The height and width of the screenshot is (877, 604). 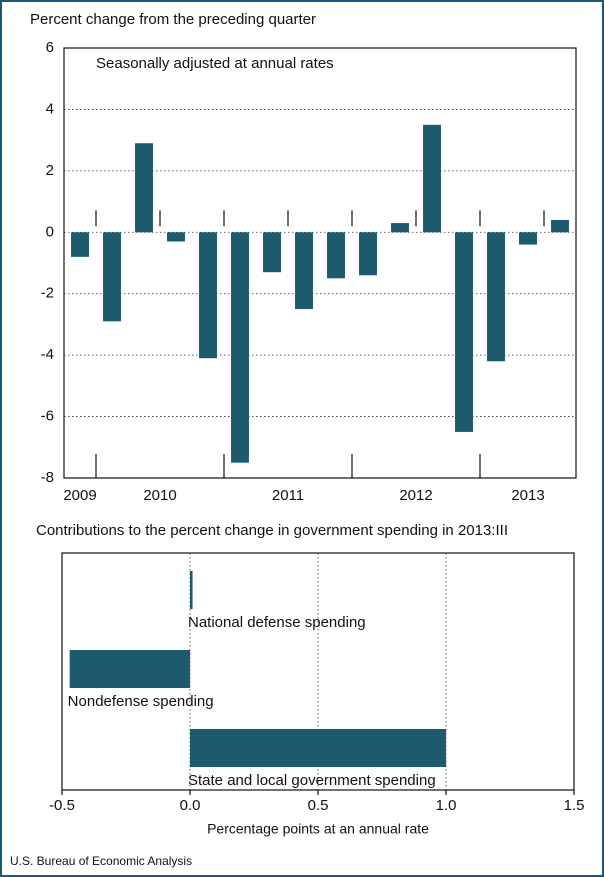 I want to click on y-tick-label: 2, so click(x=50, y=170).